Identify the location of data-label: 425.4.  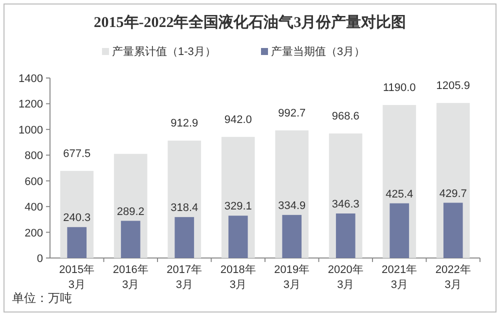
(400, 194).